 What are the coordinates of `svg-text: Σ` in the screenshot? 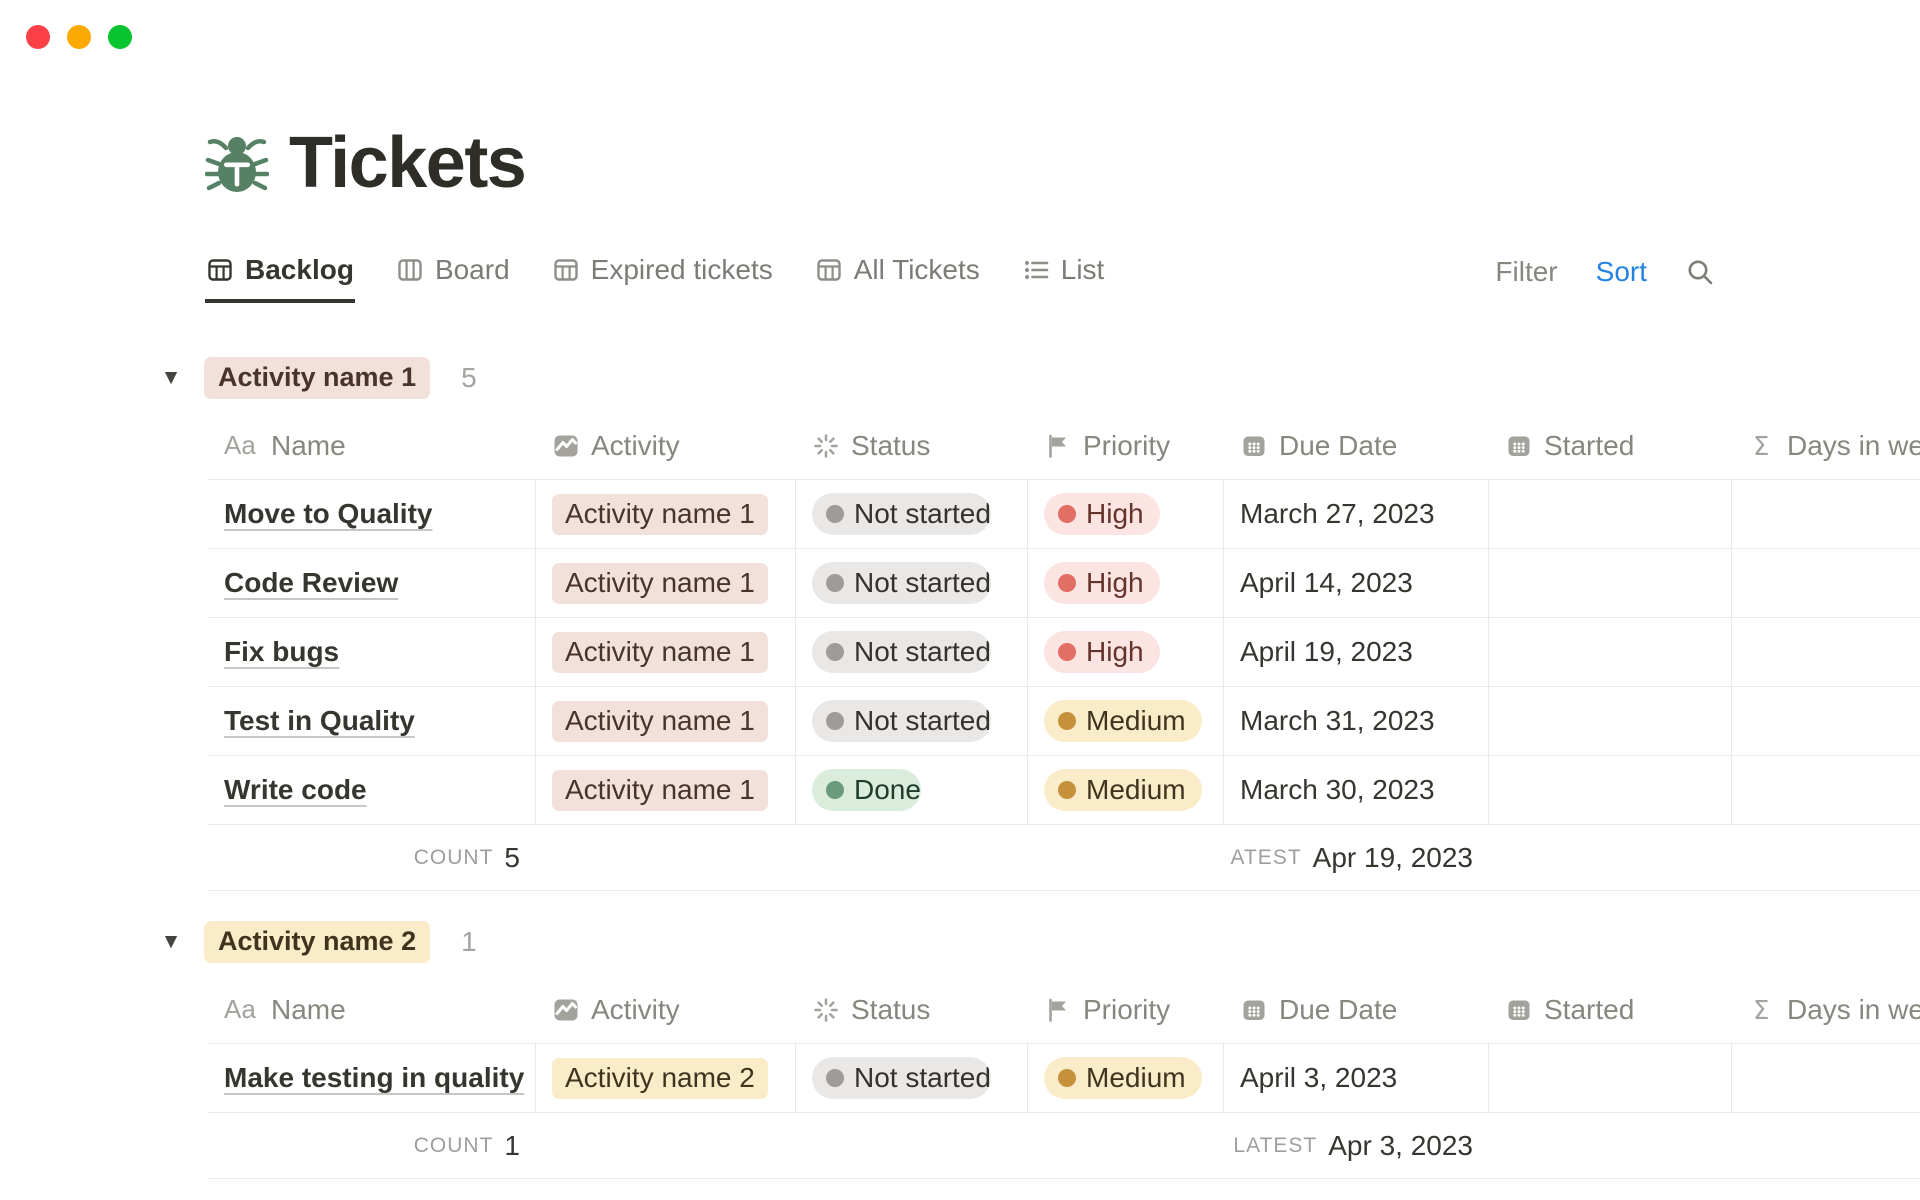 It's located at (1761, 446).